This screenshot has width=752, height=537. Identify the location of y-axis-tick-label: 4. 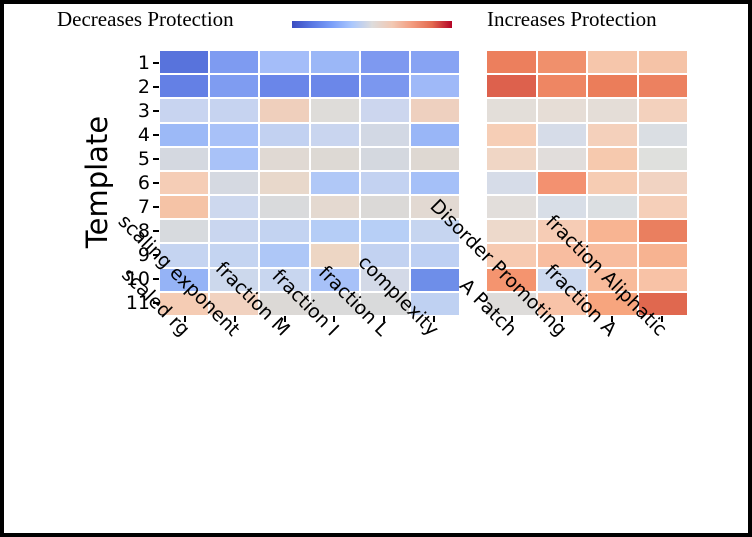
(143, 135).